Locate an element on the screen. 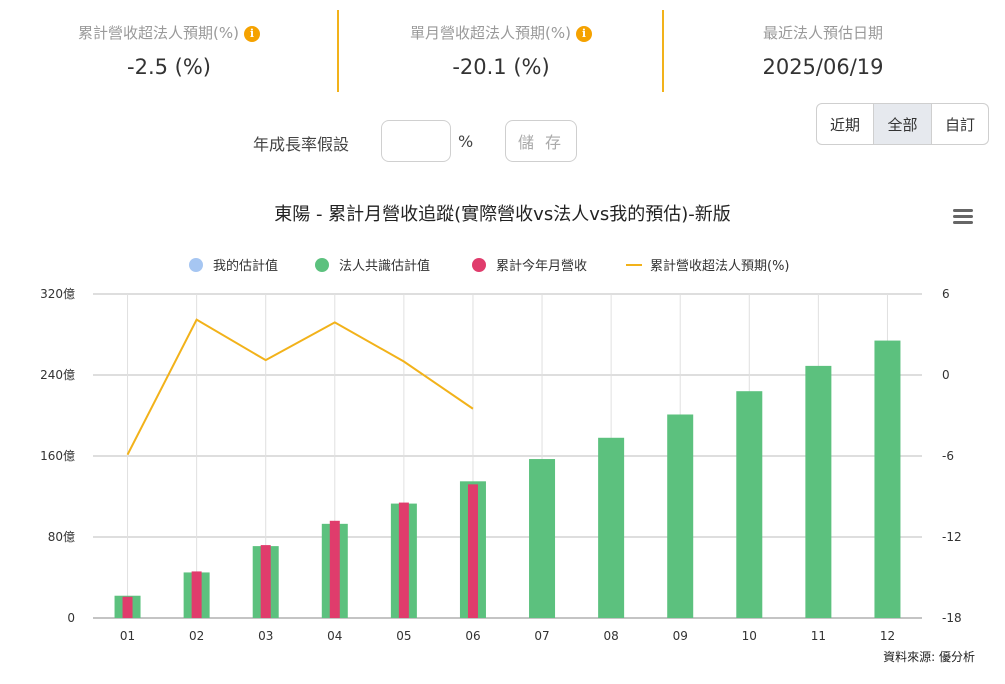 The width and height of the screenshot is (1005, 684). legend-item-label: 累計今年月營收 is located at coordinates (541, 266).